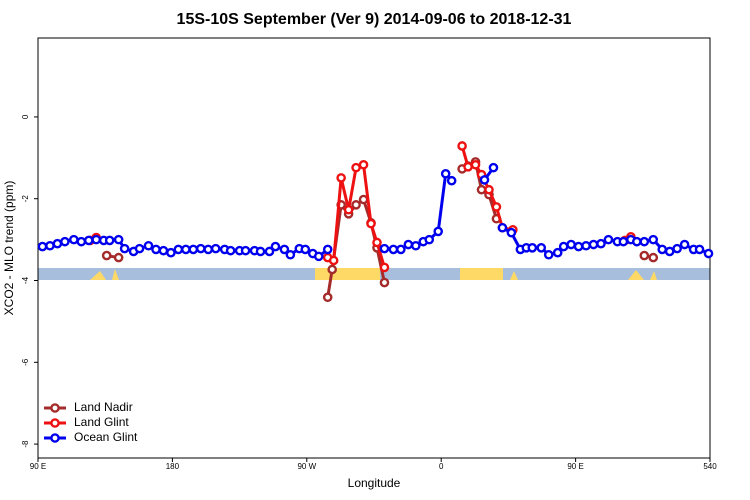 Image resolution: width=750 pixels, height=500 pixels. I want to click on x-tick-label: 90 W, so click(306, 466).